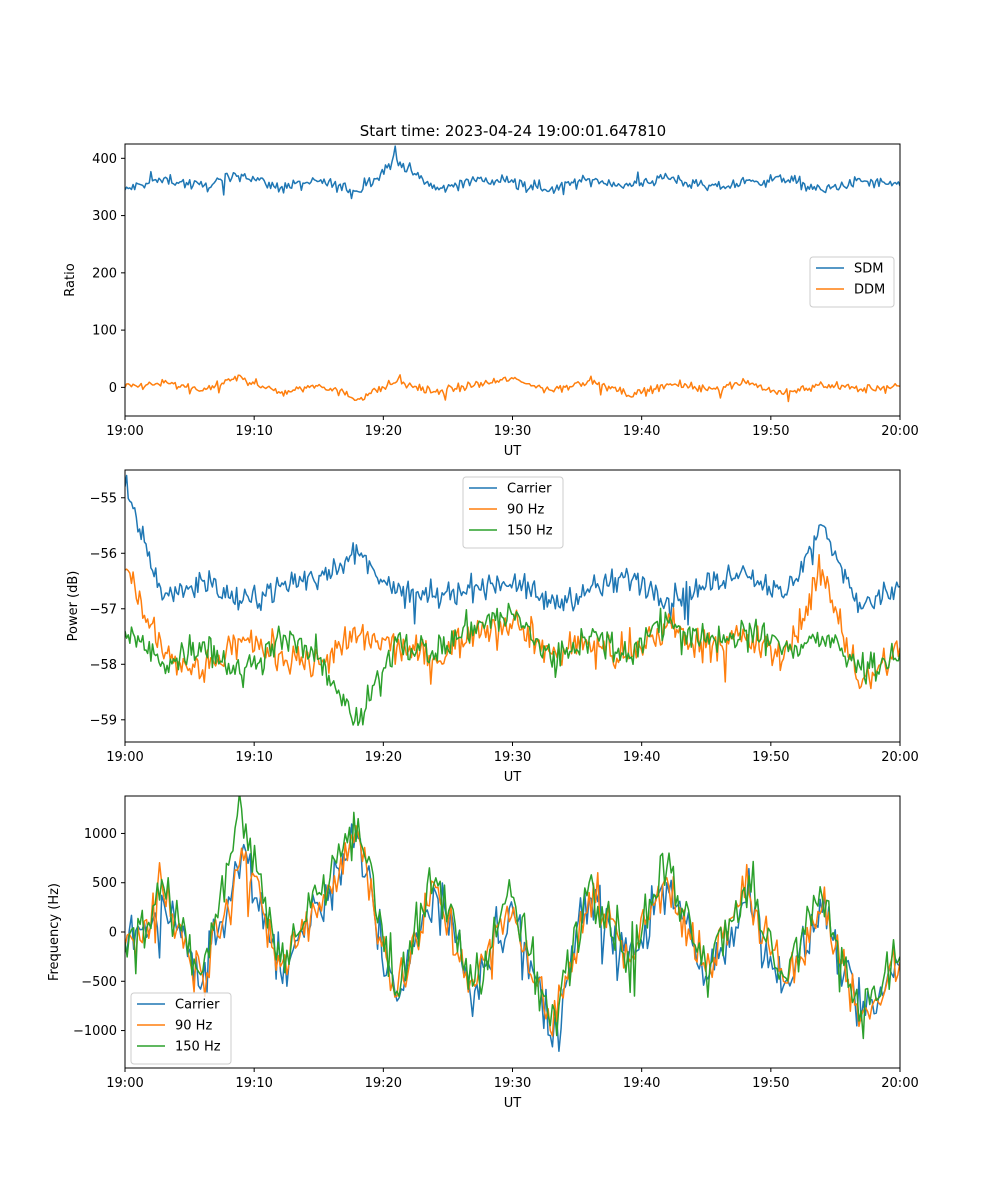  Describe the element at coordinates (99, 982) in the screenshot. I see `y-tick-label: −500` at that location.